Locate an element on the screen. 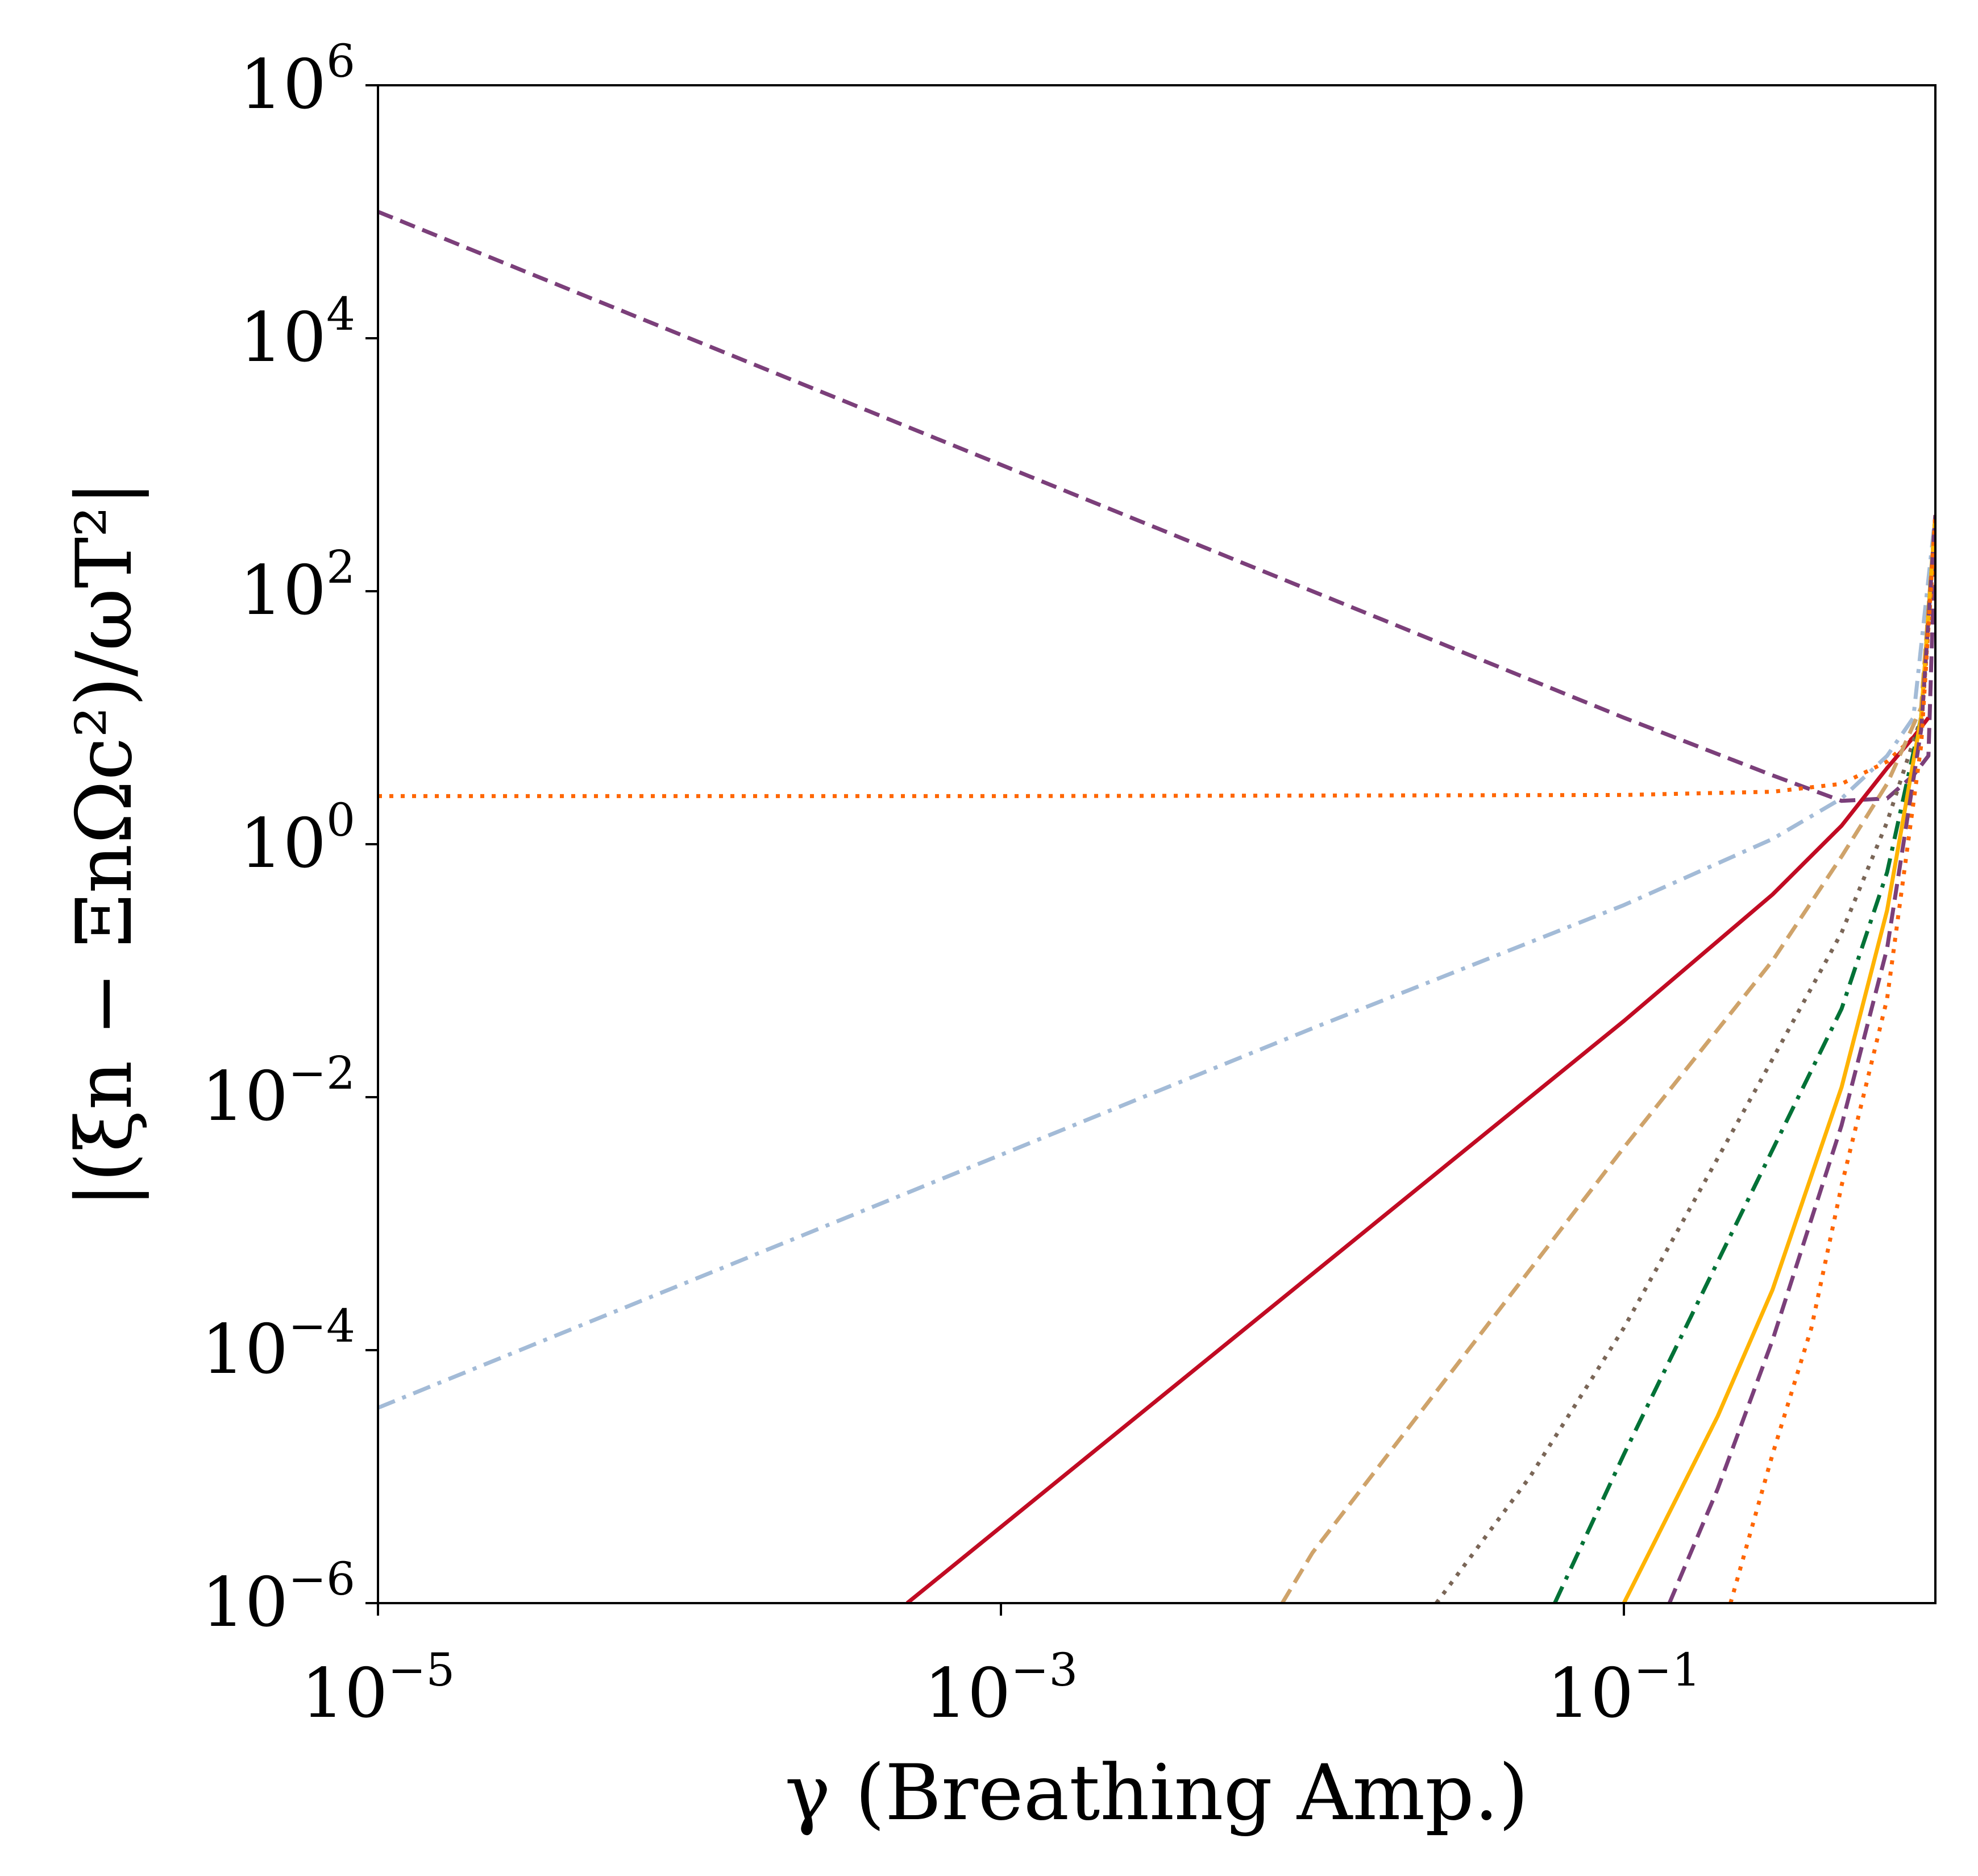 Image resolution: width=1978 pixels, height=1876 pixels. x-axis-label: γ (Breathing Amp.) is located at coordinates (1157, 1792).